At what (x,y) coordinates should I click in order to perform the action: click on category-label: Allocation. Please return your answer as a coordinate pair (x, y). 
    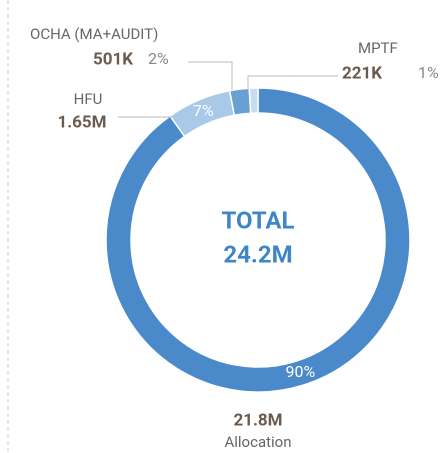
    Looking at the image, I should click on (257, 442).